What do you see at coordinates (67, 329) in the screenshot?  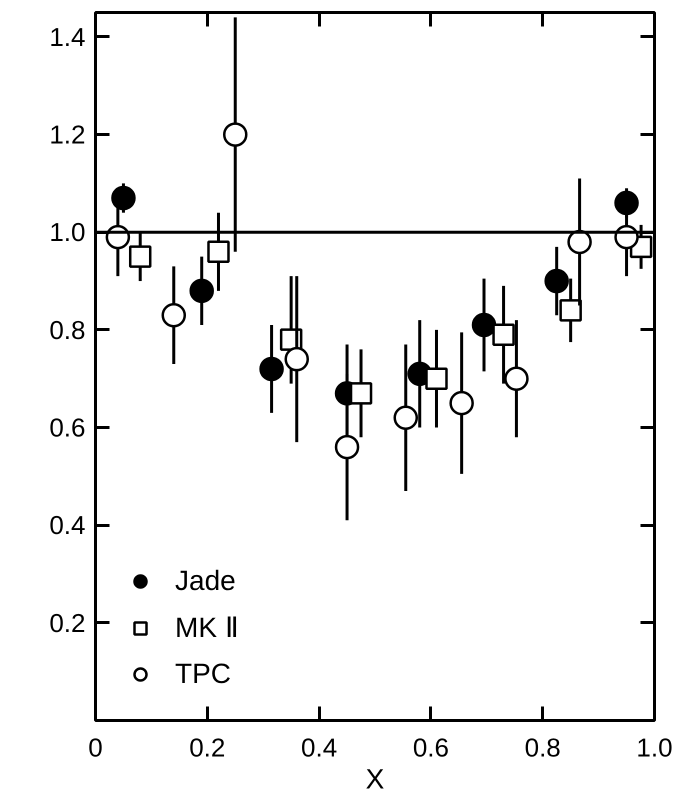 I see `y-tick-label: 0.8` at bounding box center [67, 329].